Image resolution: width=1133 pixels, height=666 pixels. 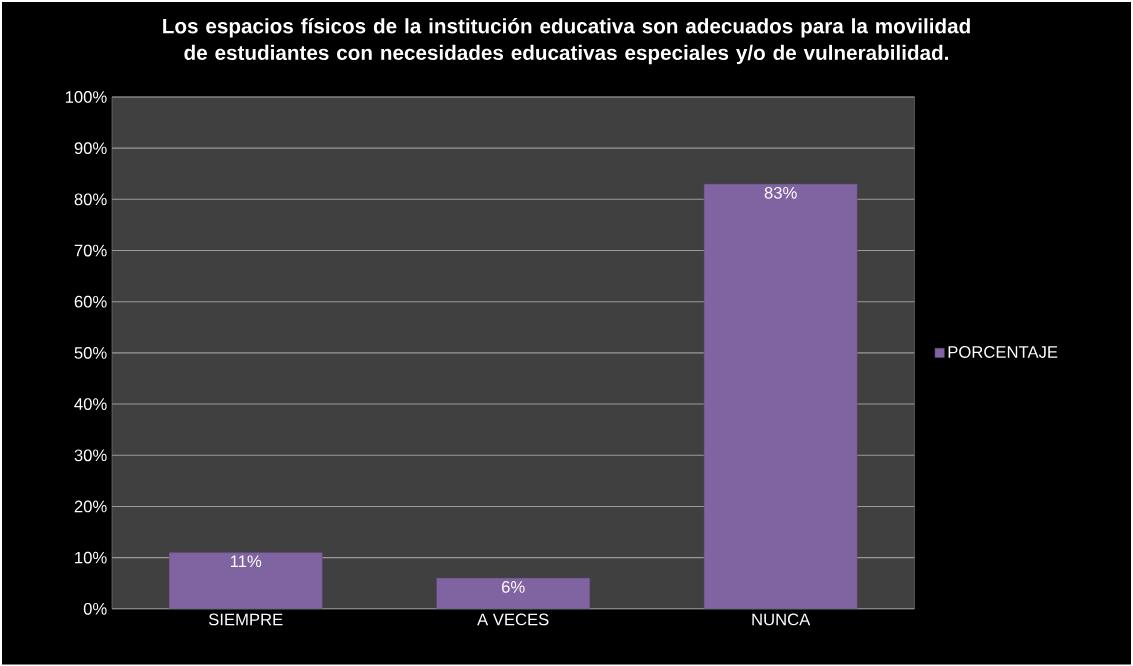 I want to click on y-tick-label: 100%, so click(x=86, y=96).